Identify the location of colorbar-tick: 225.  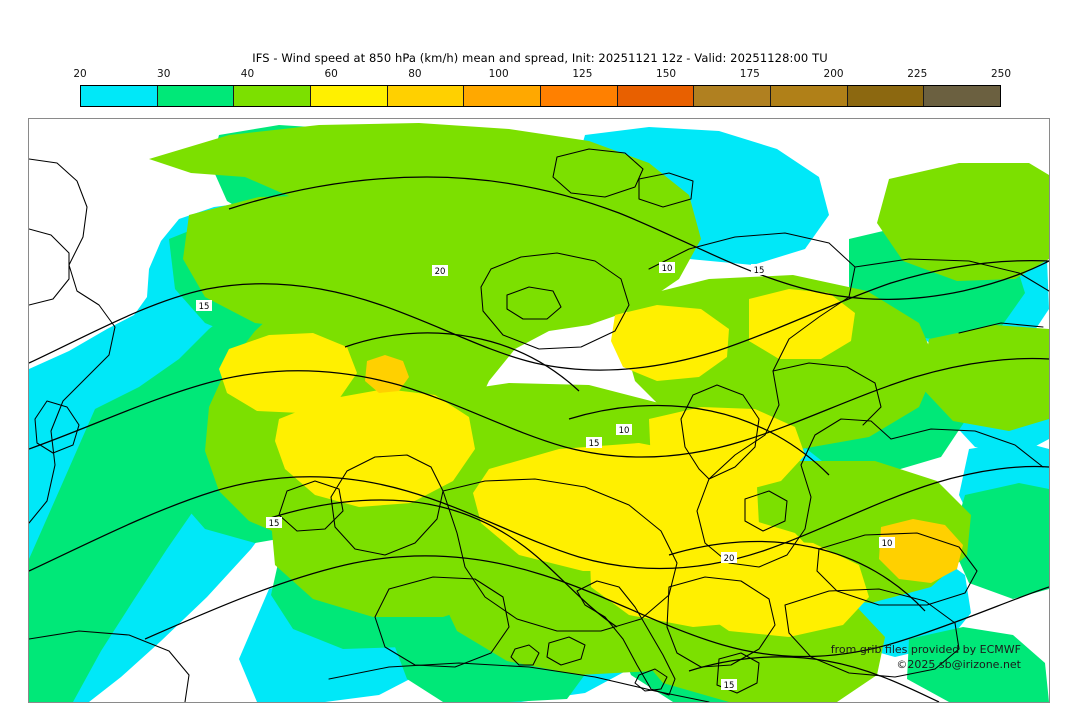
(917, 74).